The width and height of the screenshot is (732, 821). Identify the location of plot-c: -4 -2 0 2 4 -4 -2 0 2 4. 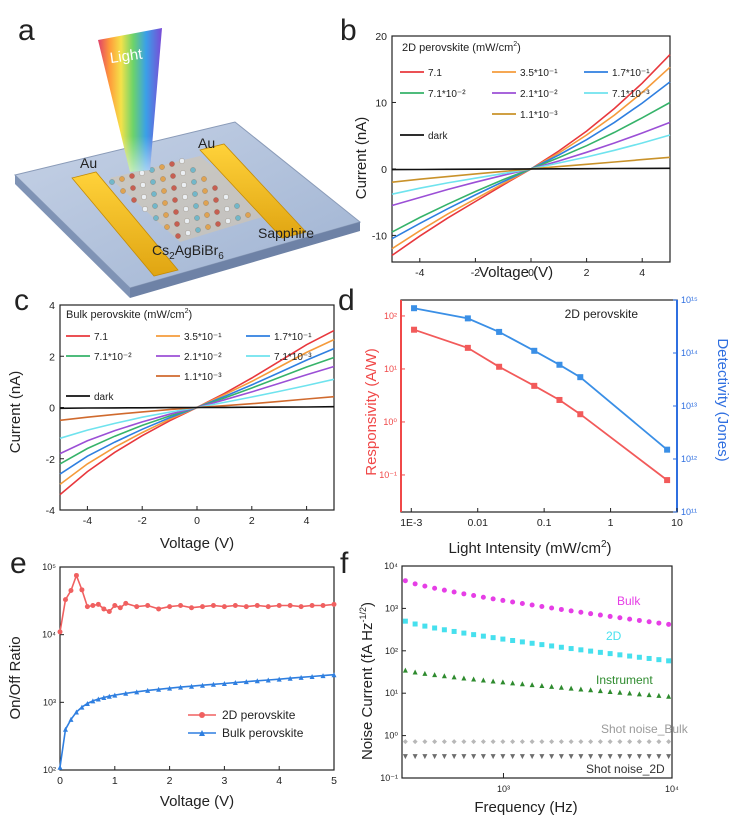
(190, 413).